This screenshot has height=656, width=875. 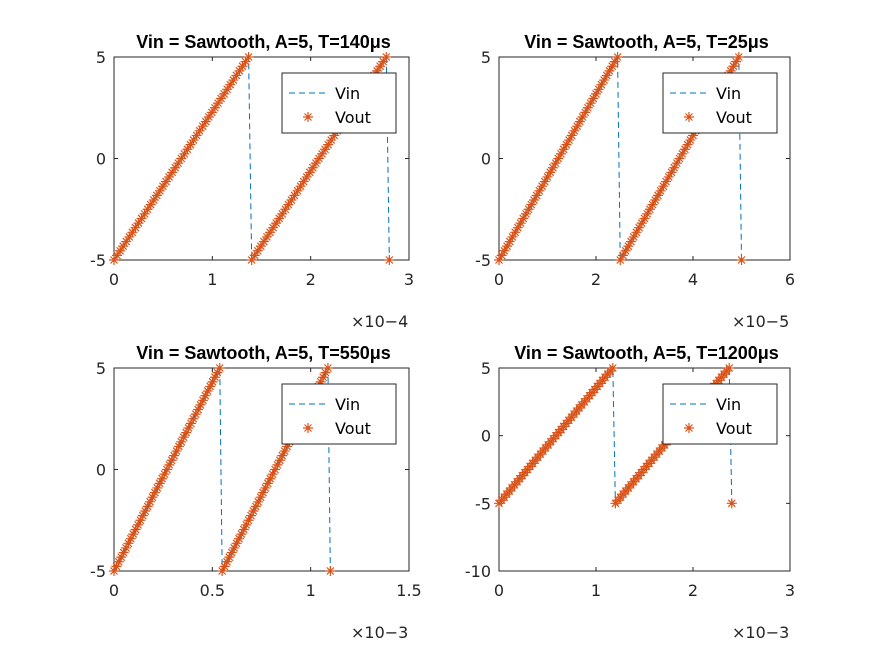 What do you see at coordinates (478, 571) in the screenshot?
I see `y-tick-label: -10` at bounding box center [478, 571].